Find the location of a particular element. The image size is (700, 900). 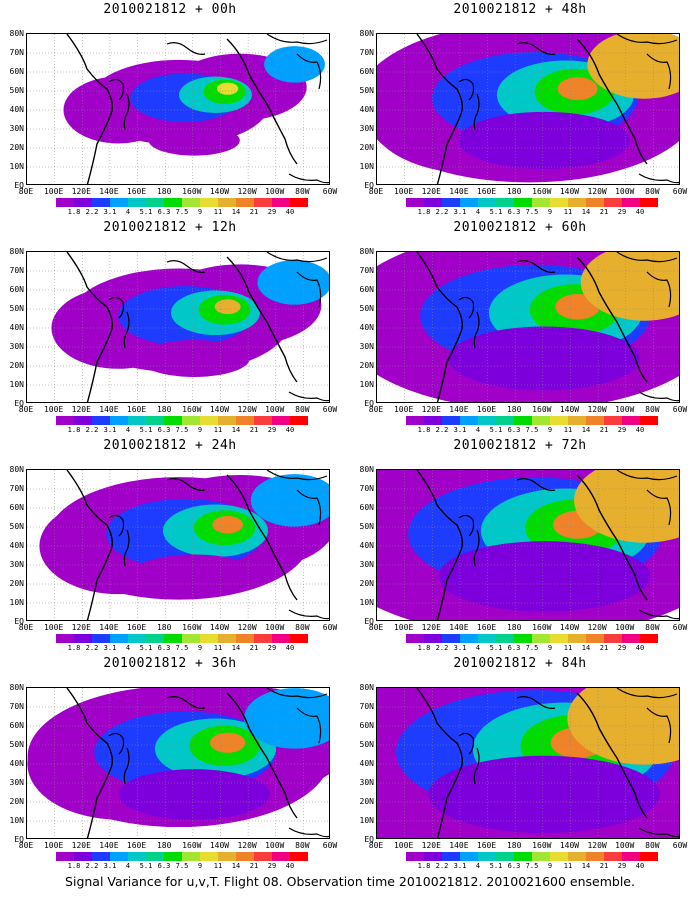

y-axis-label: 80N is located at coordinates (16, 469).